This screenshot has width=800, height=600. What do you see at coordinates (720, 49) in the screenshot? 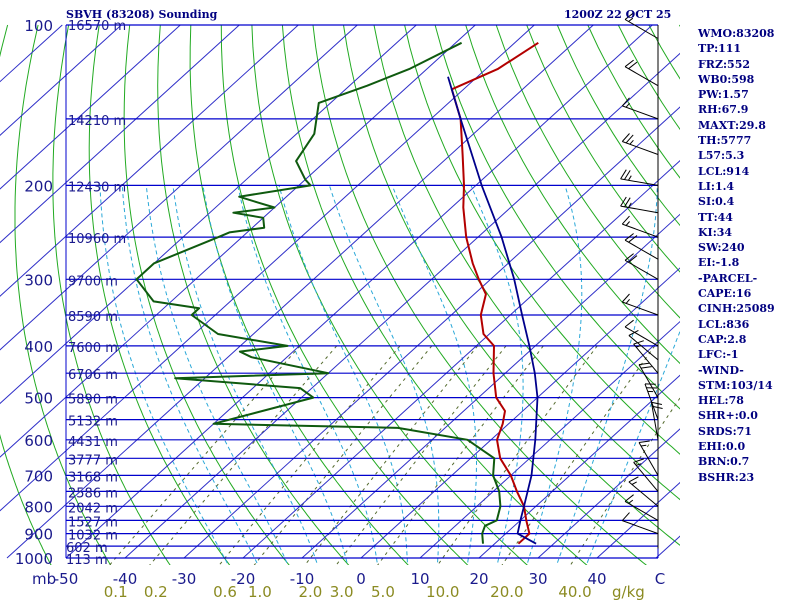
I see `index-entry: TP:111` at bounding box center [720, 49].